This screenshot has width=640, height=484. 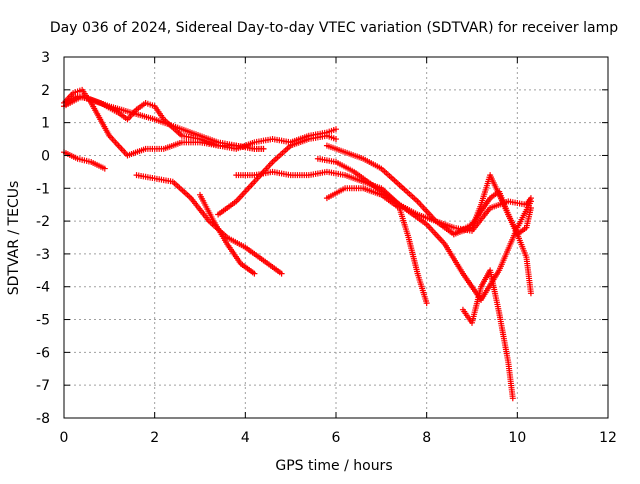 What do you see at coordinates (43, 222) in the screenshot?
I see `y-tick-label: -2` at bounding box center [43, 222].